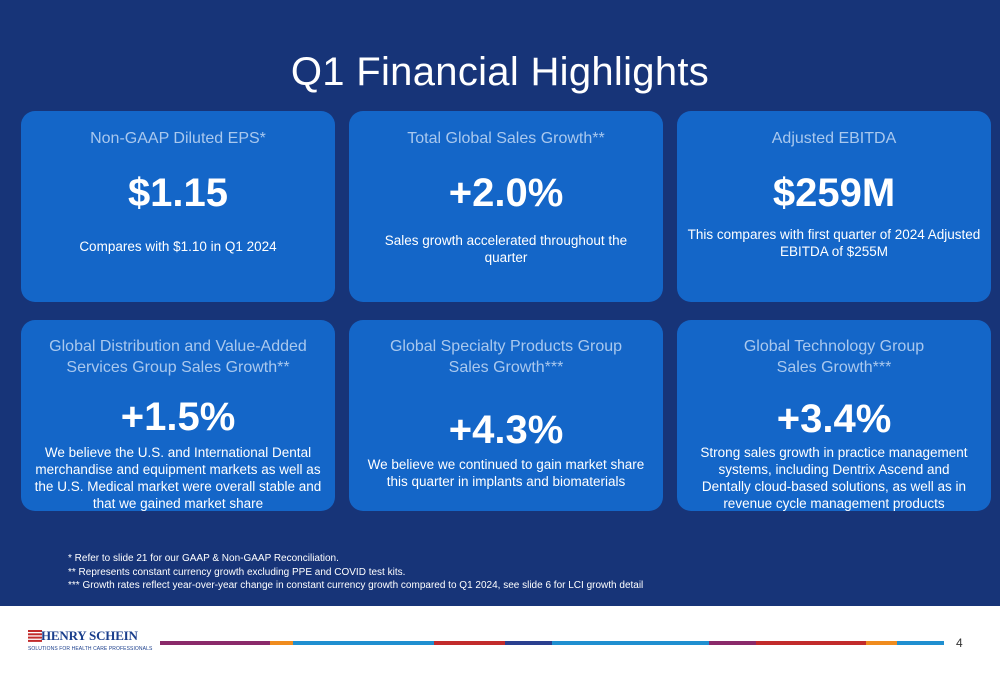 This screenshot has width=1000, height=685. What do you see at coordinates (506, 193) in the screenshot?
I see `card-value: +2.0%` at bounding box center [506, 193].